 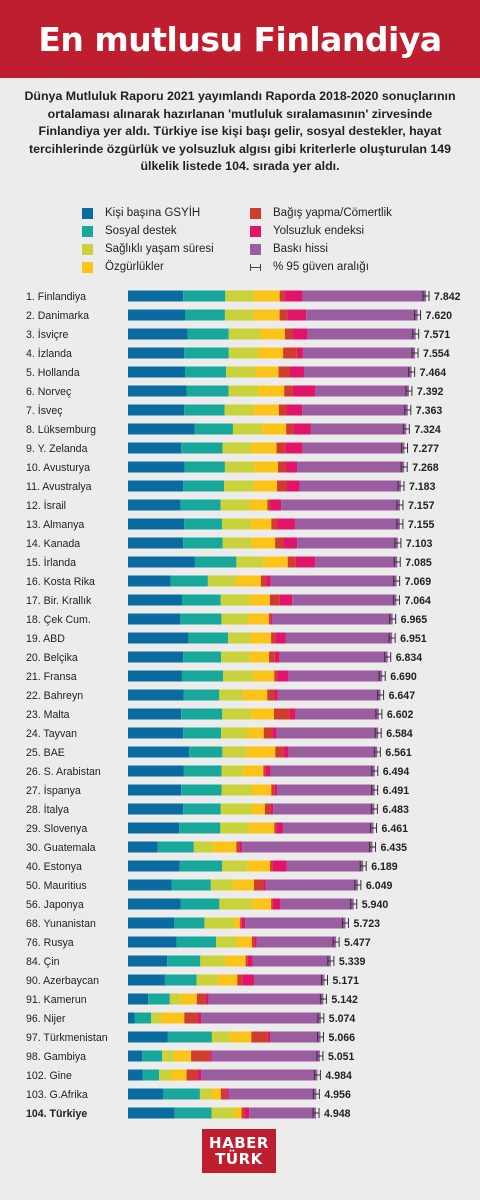 I want to click on country-label: 30. Guatemala, so click(x=61, y=848).